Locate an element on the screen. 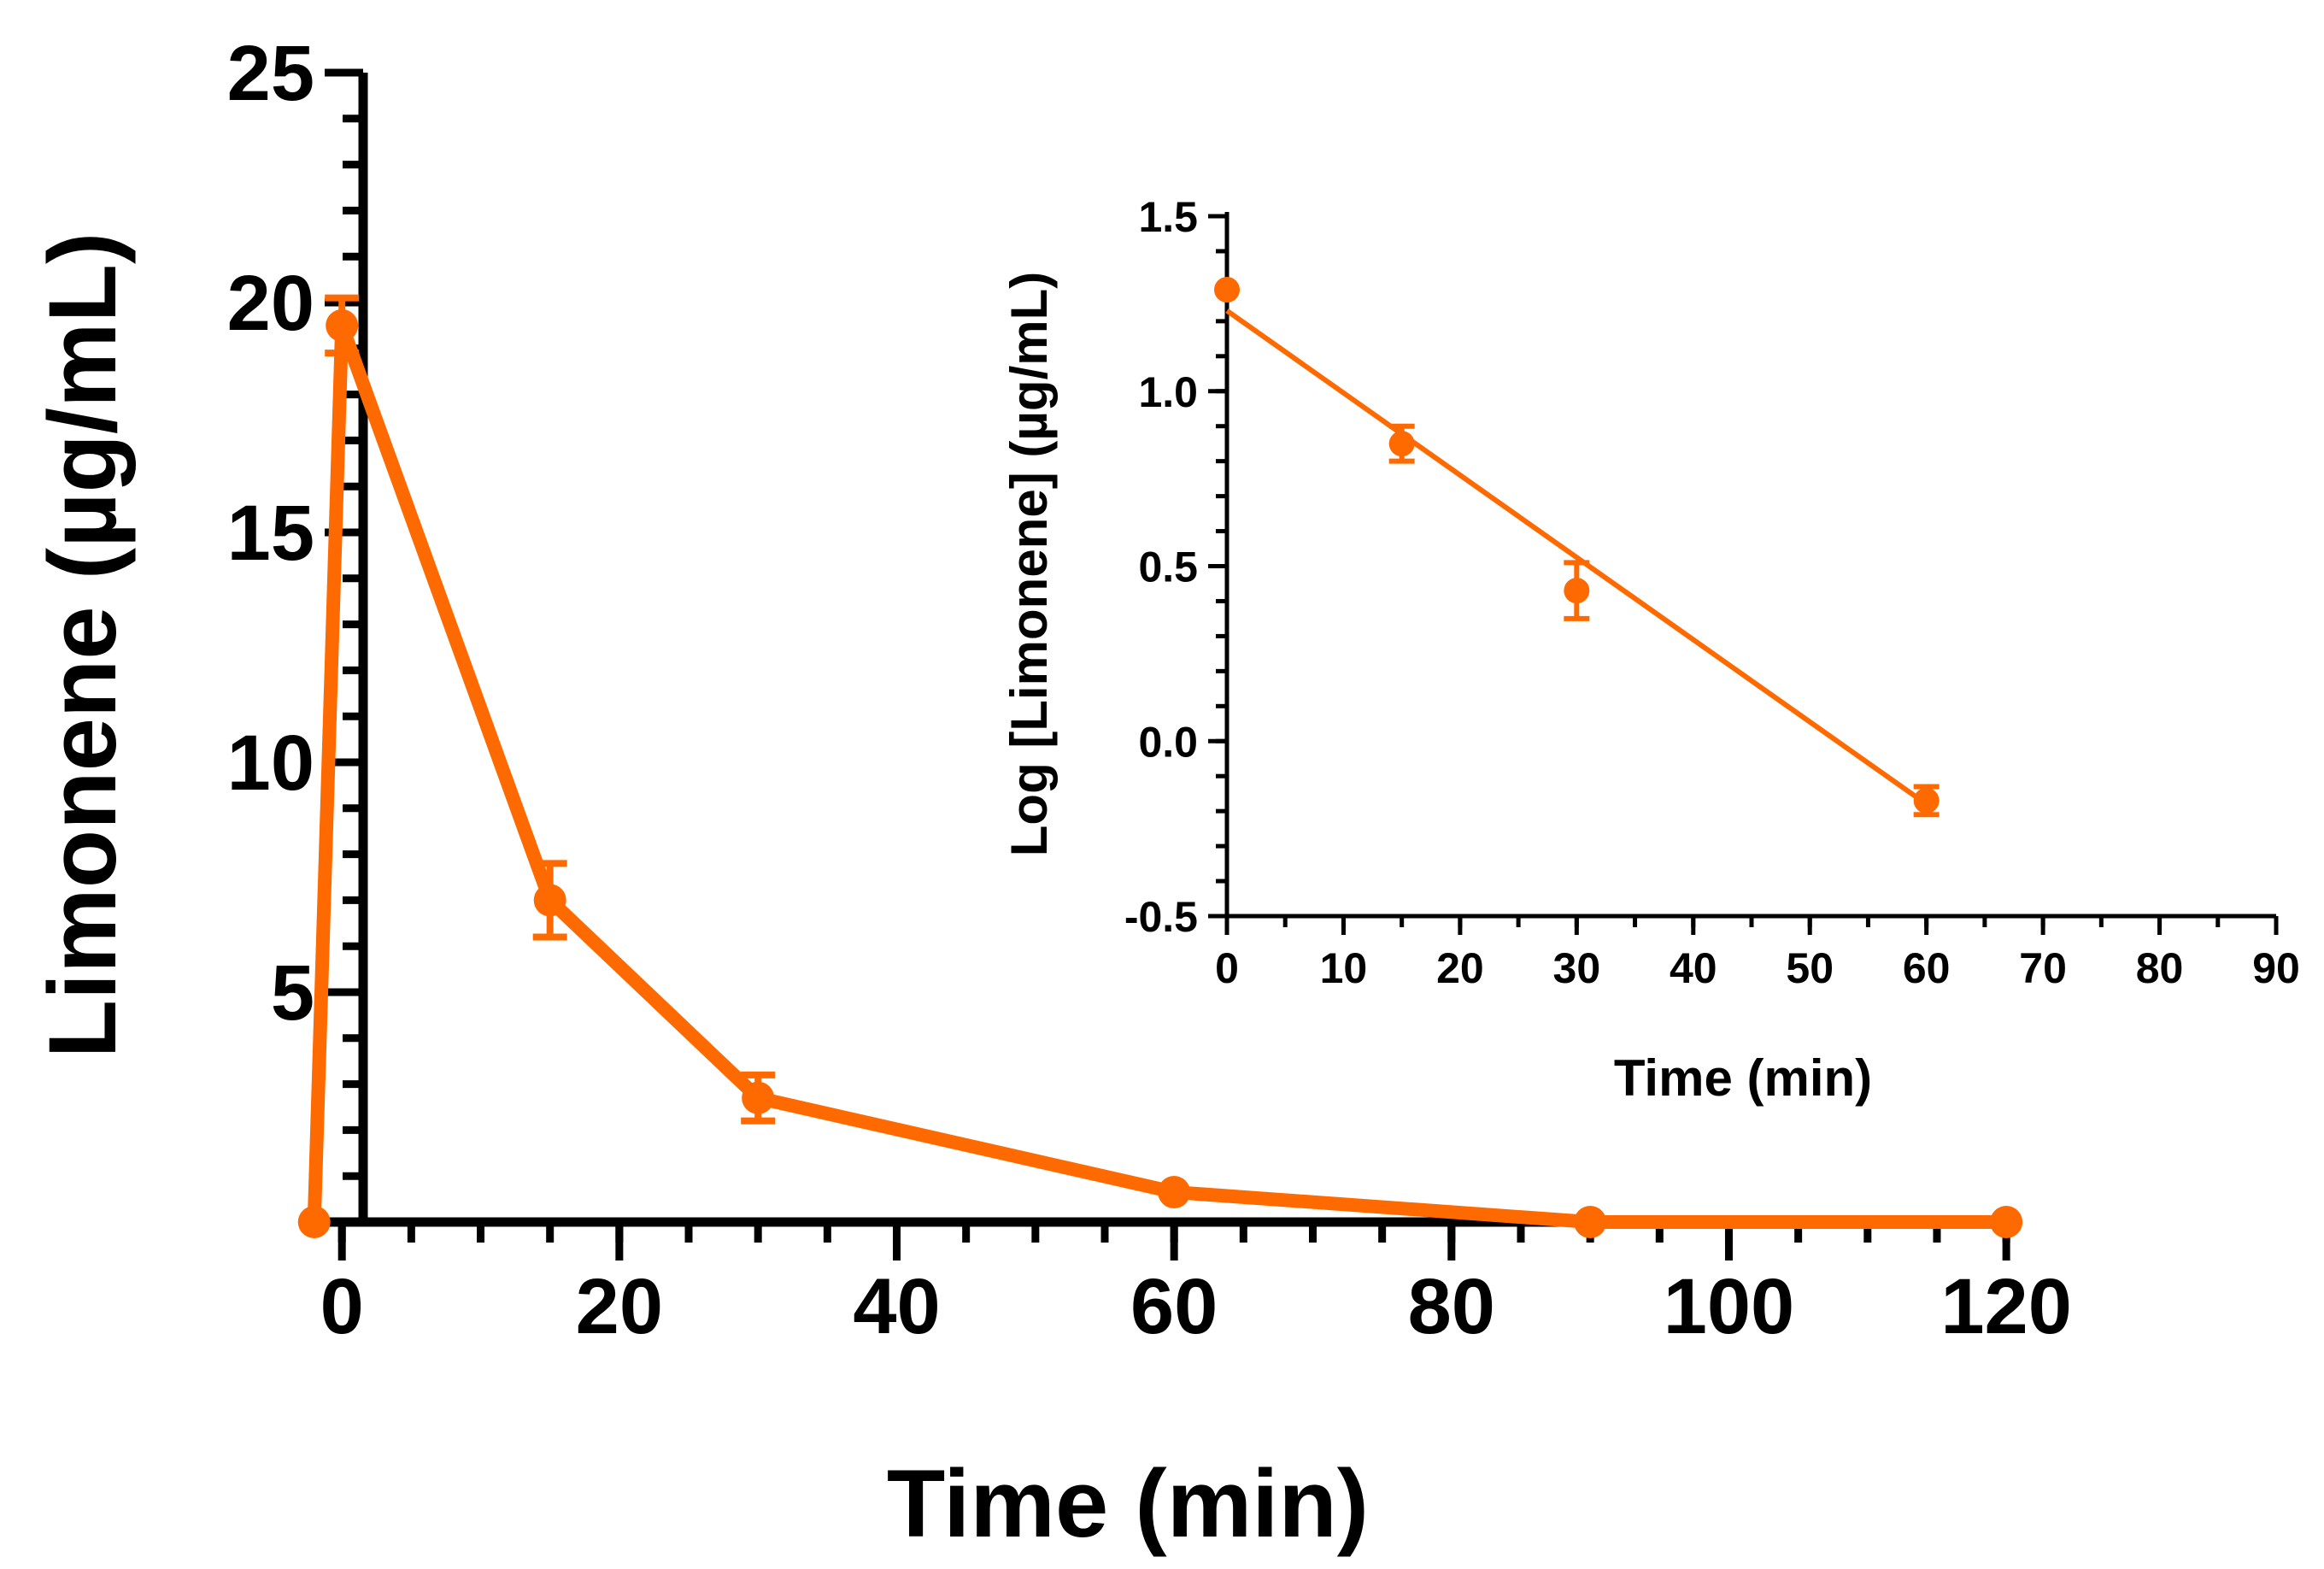 Image resolution: width=2324 pixels, height=1569 pixels. inset-x-tick-label: 20 is located at coordinates (1460, 968).